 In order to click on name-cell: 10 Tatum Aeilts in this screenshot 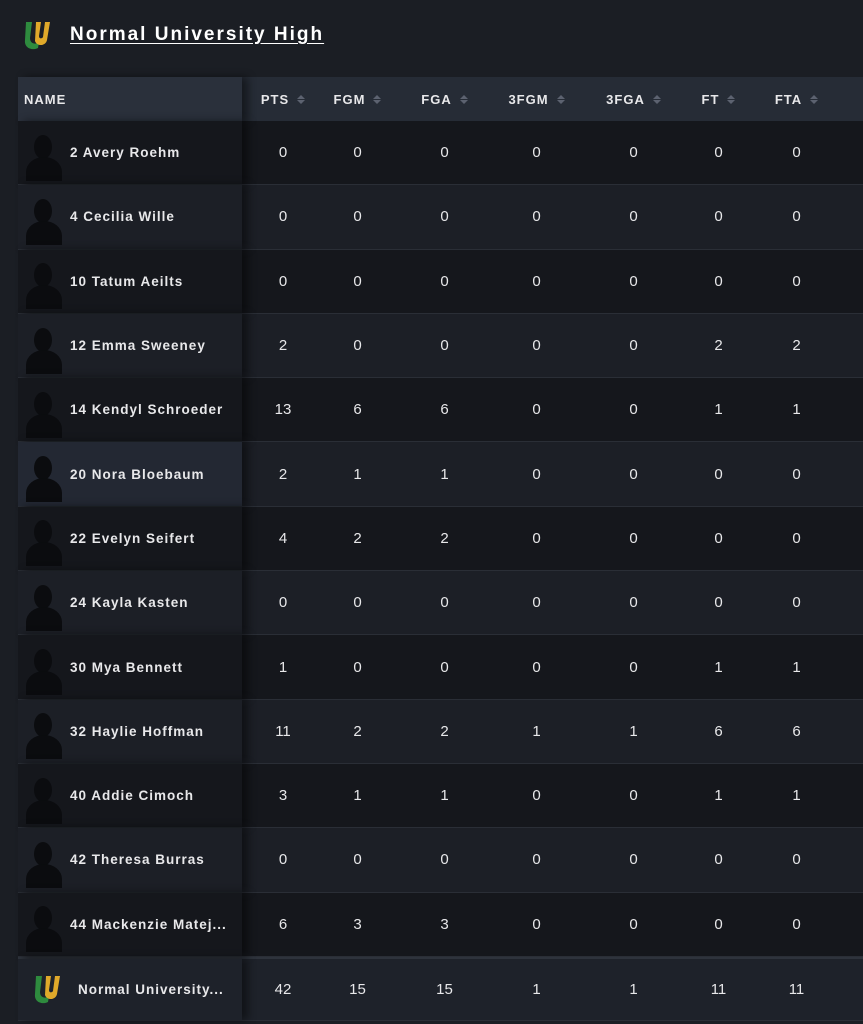, I will do `click(130, 281)`.